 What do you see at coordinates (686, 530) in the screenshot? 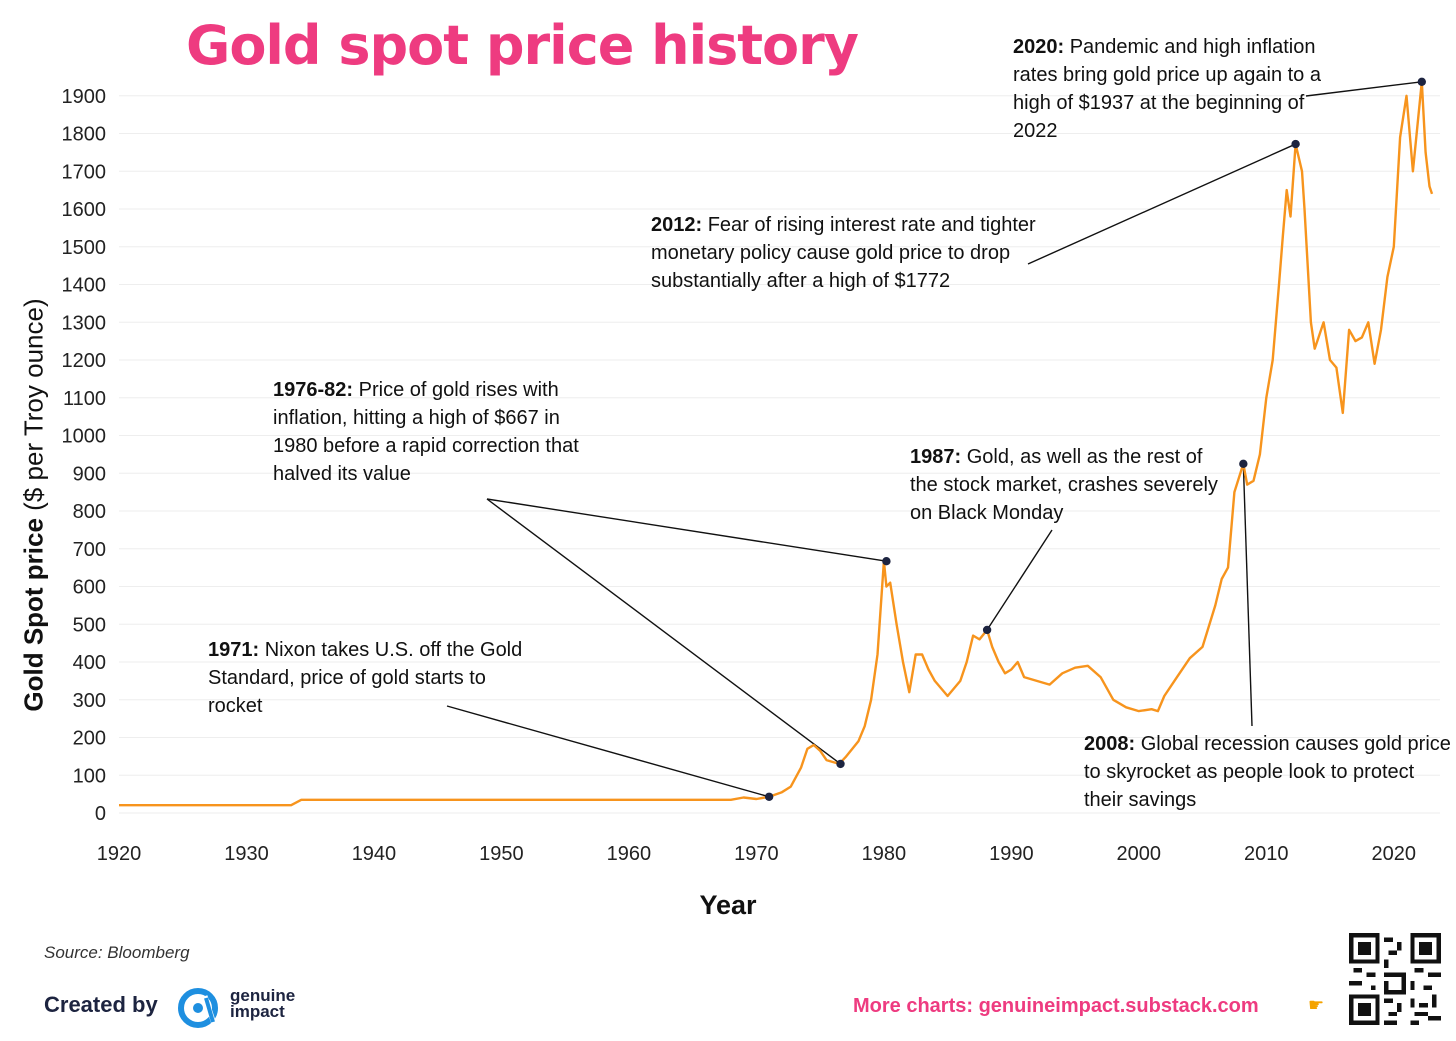
I see `leader-line-1980` at bounding box center [686, 530].